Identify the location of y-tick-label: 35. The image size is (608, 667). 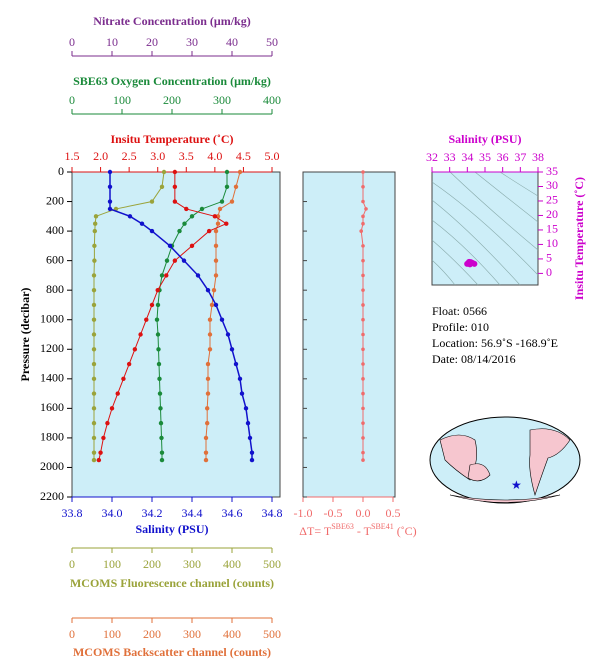
(552, 171).